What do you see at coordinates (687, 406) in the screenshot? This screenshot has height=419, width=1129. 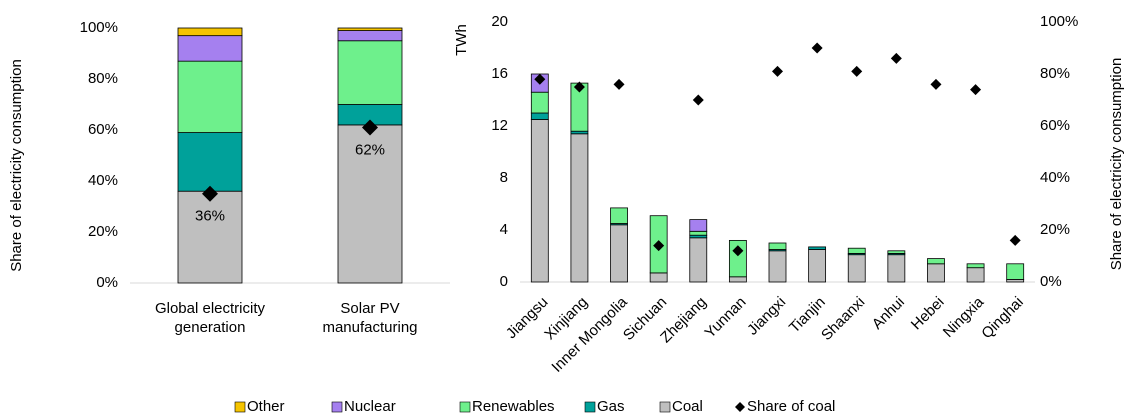 I see `legend-label: Coal` at bounding box center [687, 406].